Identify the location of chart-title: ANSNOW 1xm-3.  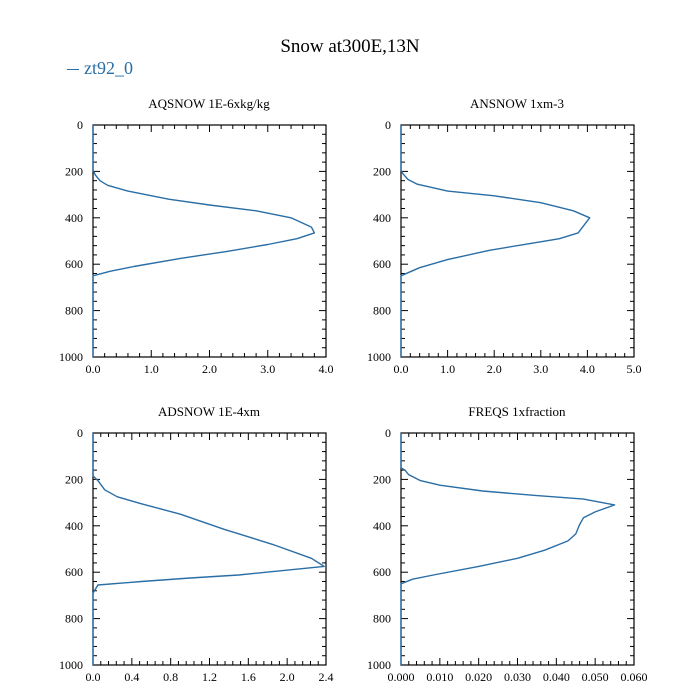
(517, 103).